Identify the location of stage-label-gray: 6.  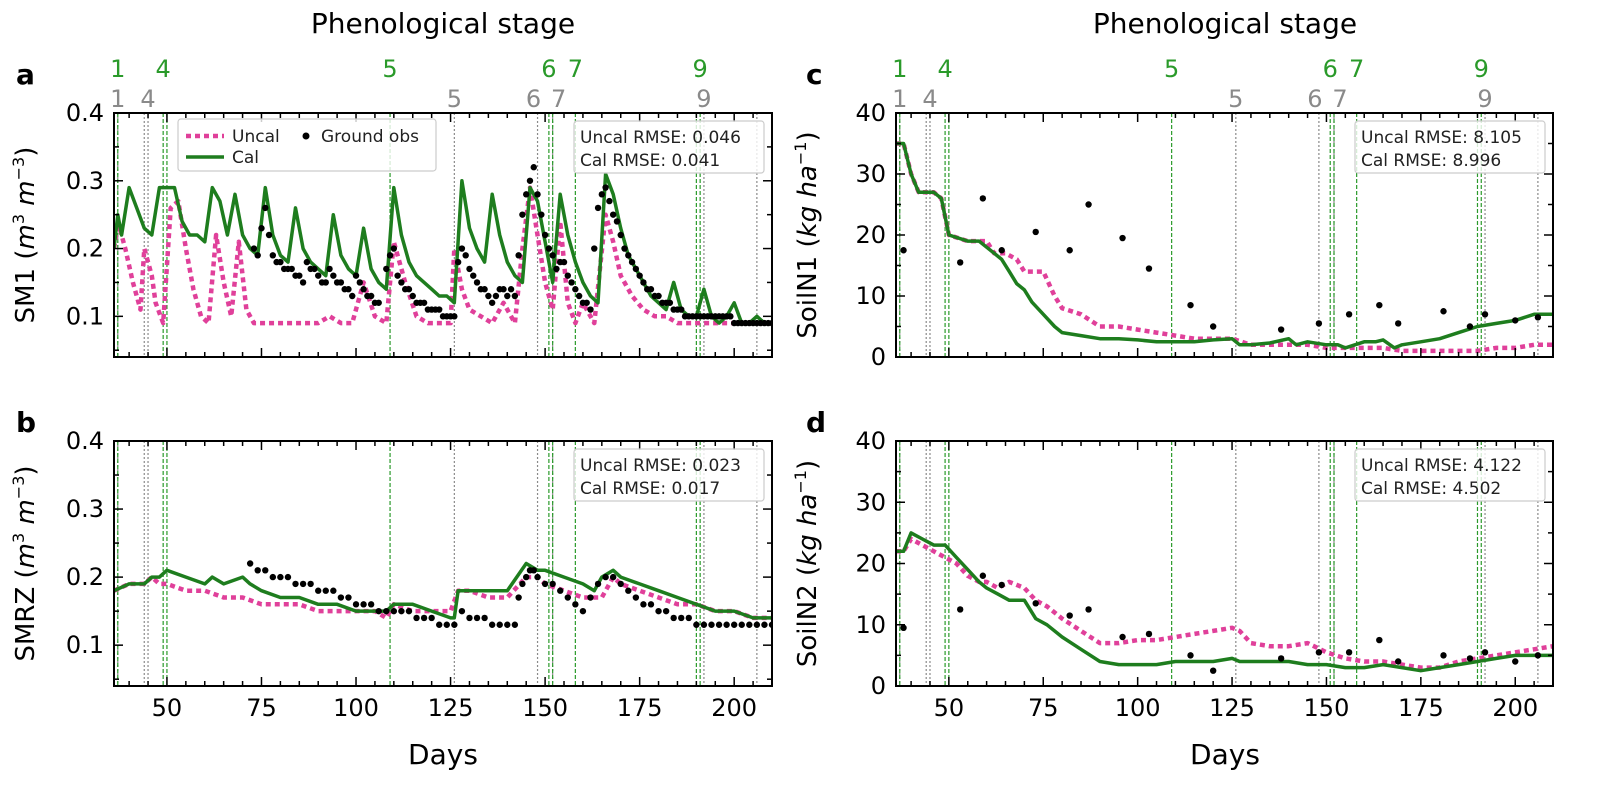
(1314, 99).